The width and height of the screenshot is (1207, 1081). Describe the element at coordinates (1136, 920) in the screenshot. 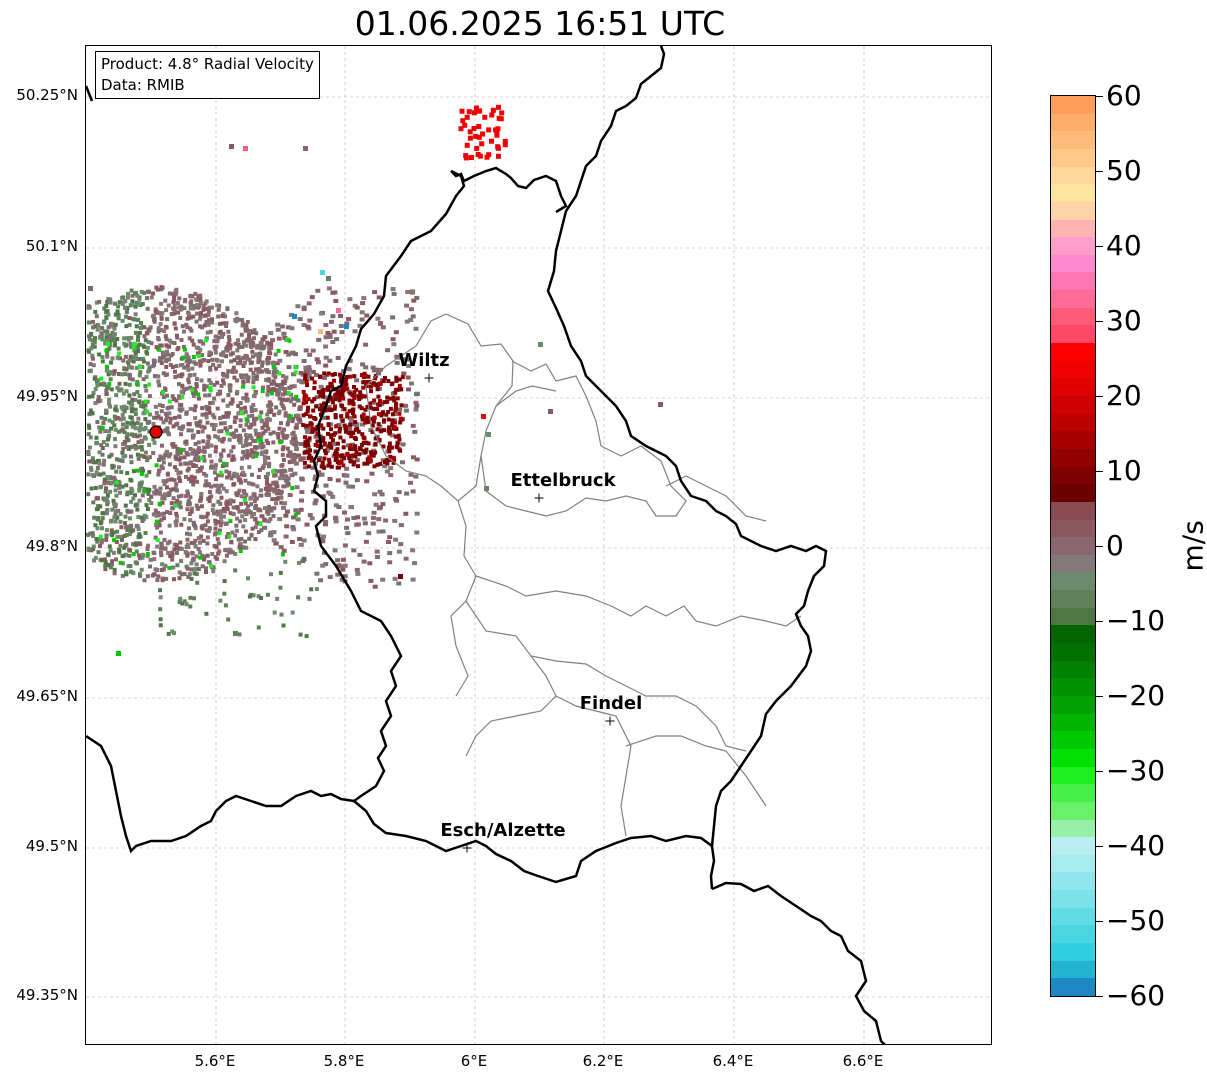

I see `colorbar-tick-label: −50` at that location.